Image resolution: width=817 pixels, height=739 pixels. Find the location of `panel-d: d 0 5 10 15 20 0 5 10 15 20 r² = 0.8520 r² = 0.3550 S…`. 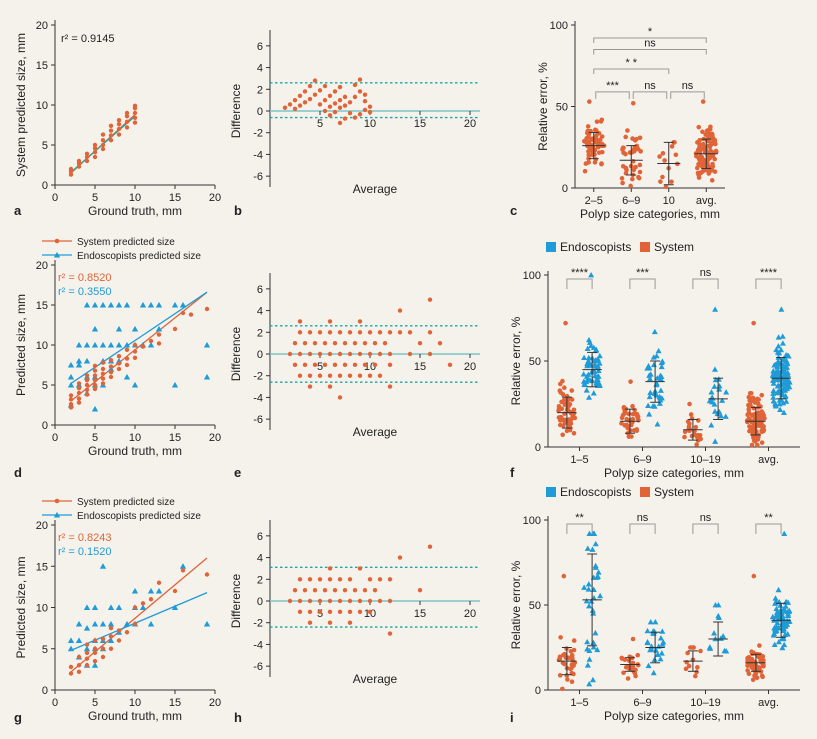

panel-d: d 0 5 10 15 20 0 5 10 15 20 r² = 0.8520 r² = 0.3550 S… is located at coordinates (117, 358).